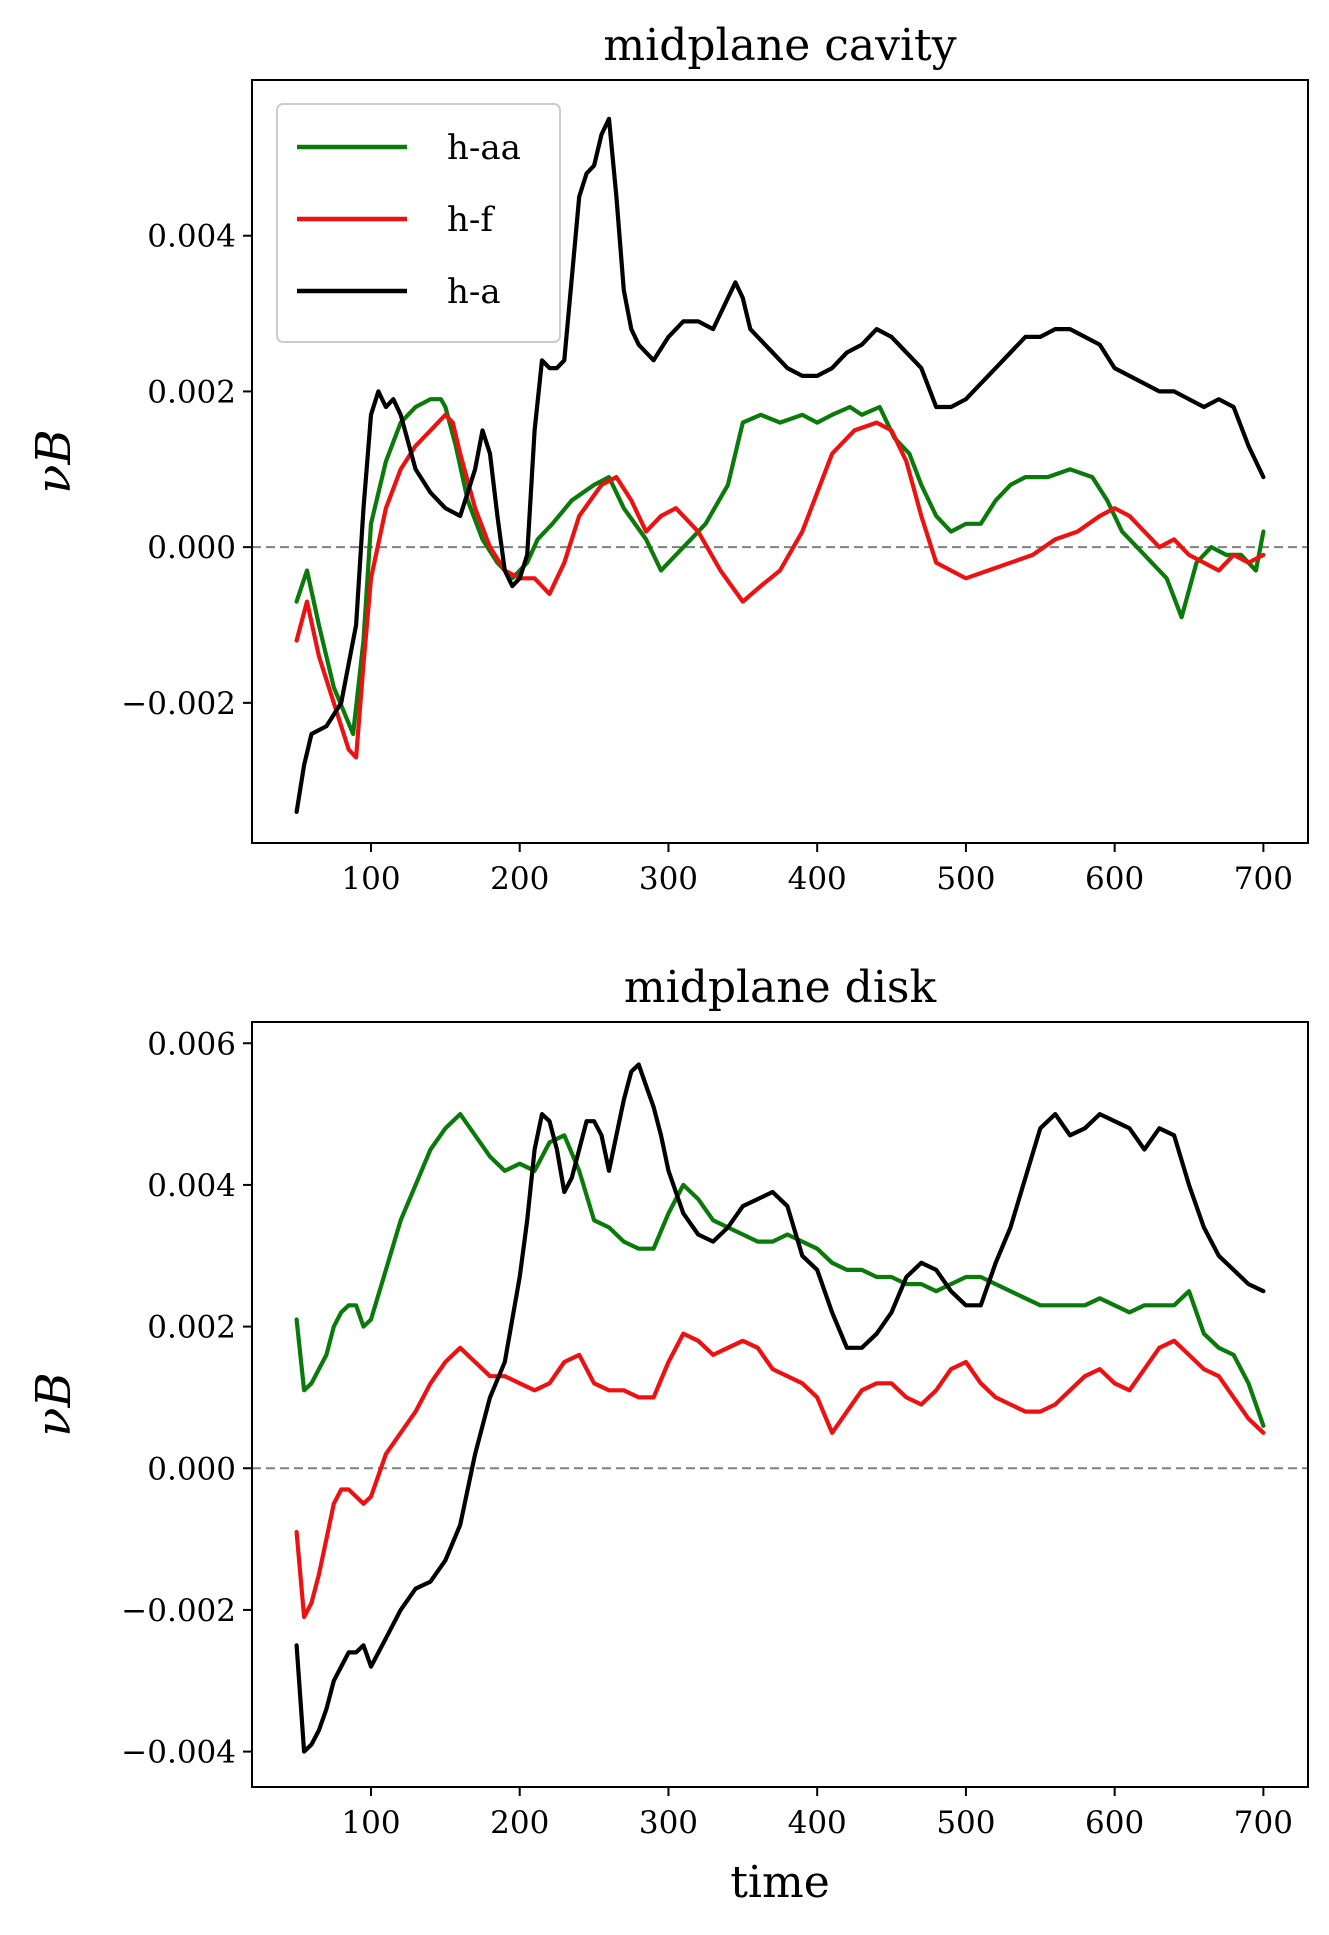 Image resolution: width=1329 pixels, height=1935 pixels. What do you see at coordinates (178, 1753) in the screenshot?
I see `y-tick-label: −0.004` at bounding box center [178, 1753].